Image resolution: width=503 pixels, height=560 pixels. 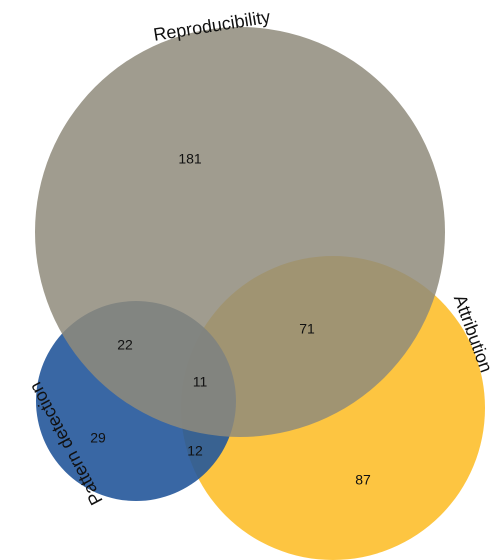 What do you see at coordinates (307, 329) in the screenshot?
I see `region-value: 71` at bounding box center [307, 329].